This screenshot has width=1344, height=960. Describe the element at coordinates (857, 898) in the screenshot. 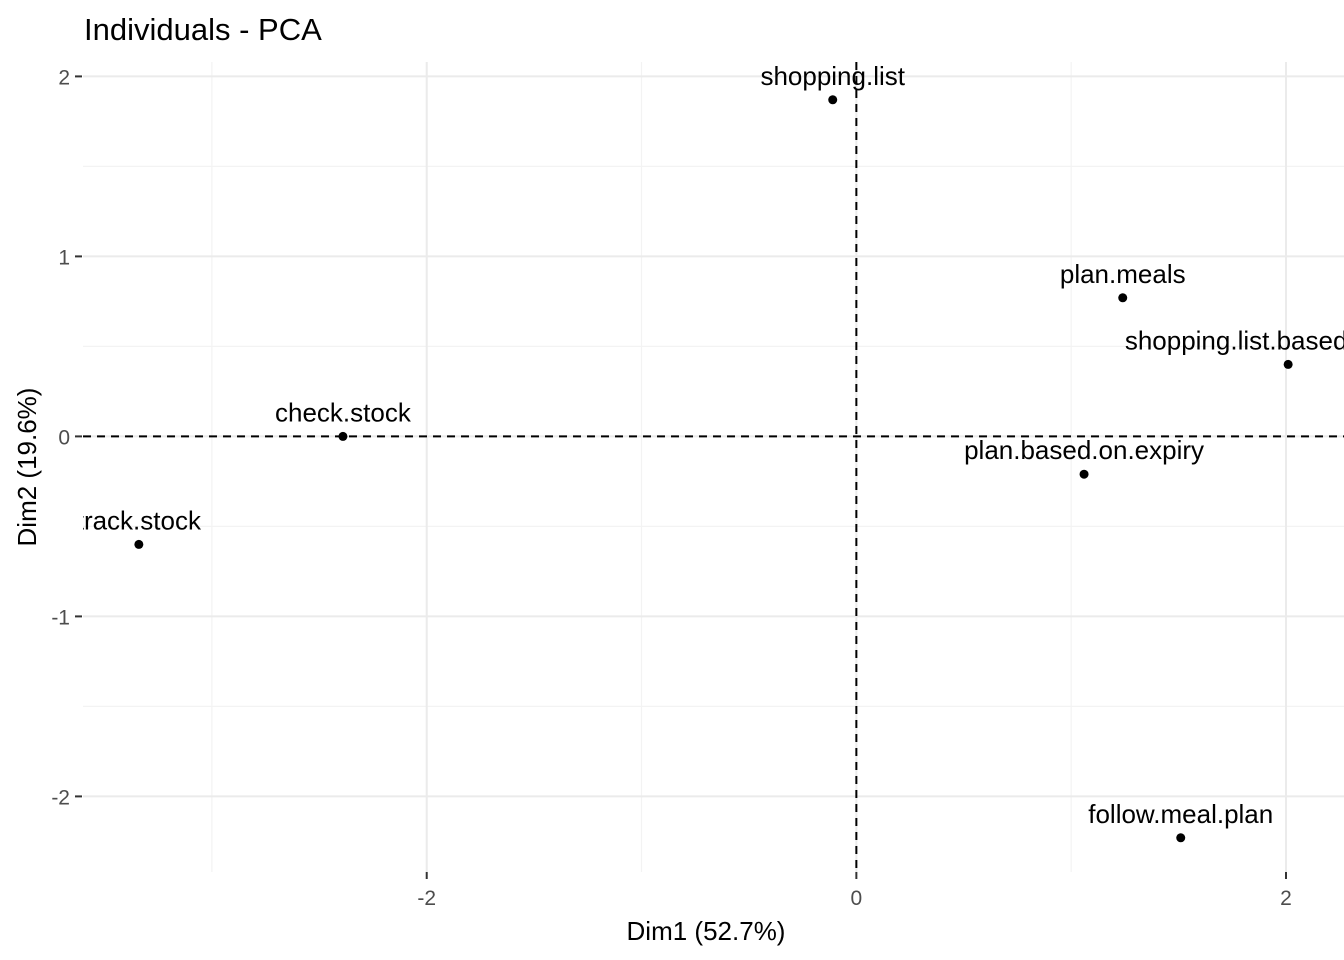

I see `x-tick-label: 0` at that location.